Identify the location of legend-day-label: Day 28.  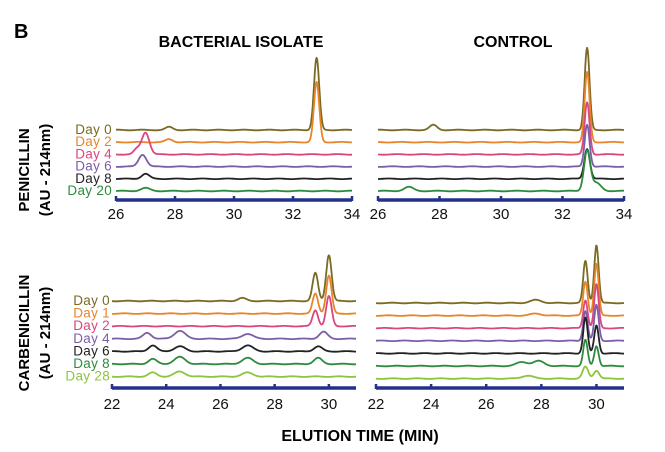
(87, 376).